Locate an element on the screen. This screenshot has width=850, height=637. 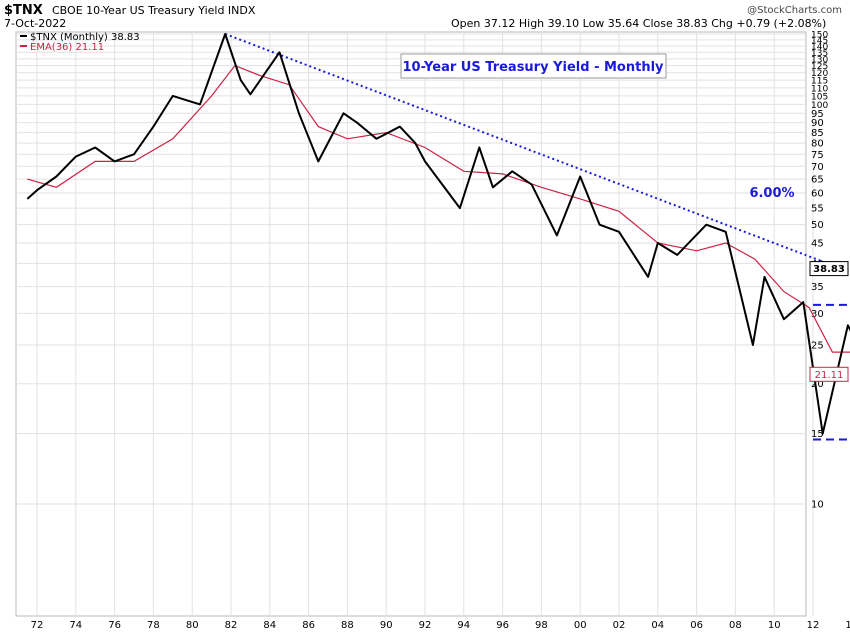
x-tick-label: 90 is located at coordinates (386, 625).